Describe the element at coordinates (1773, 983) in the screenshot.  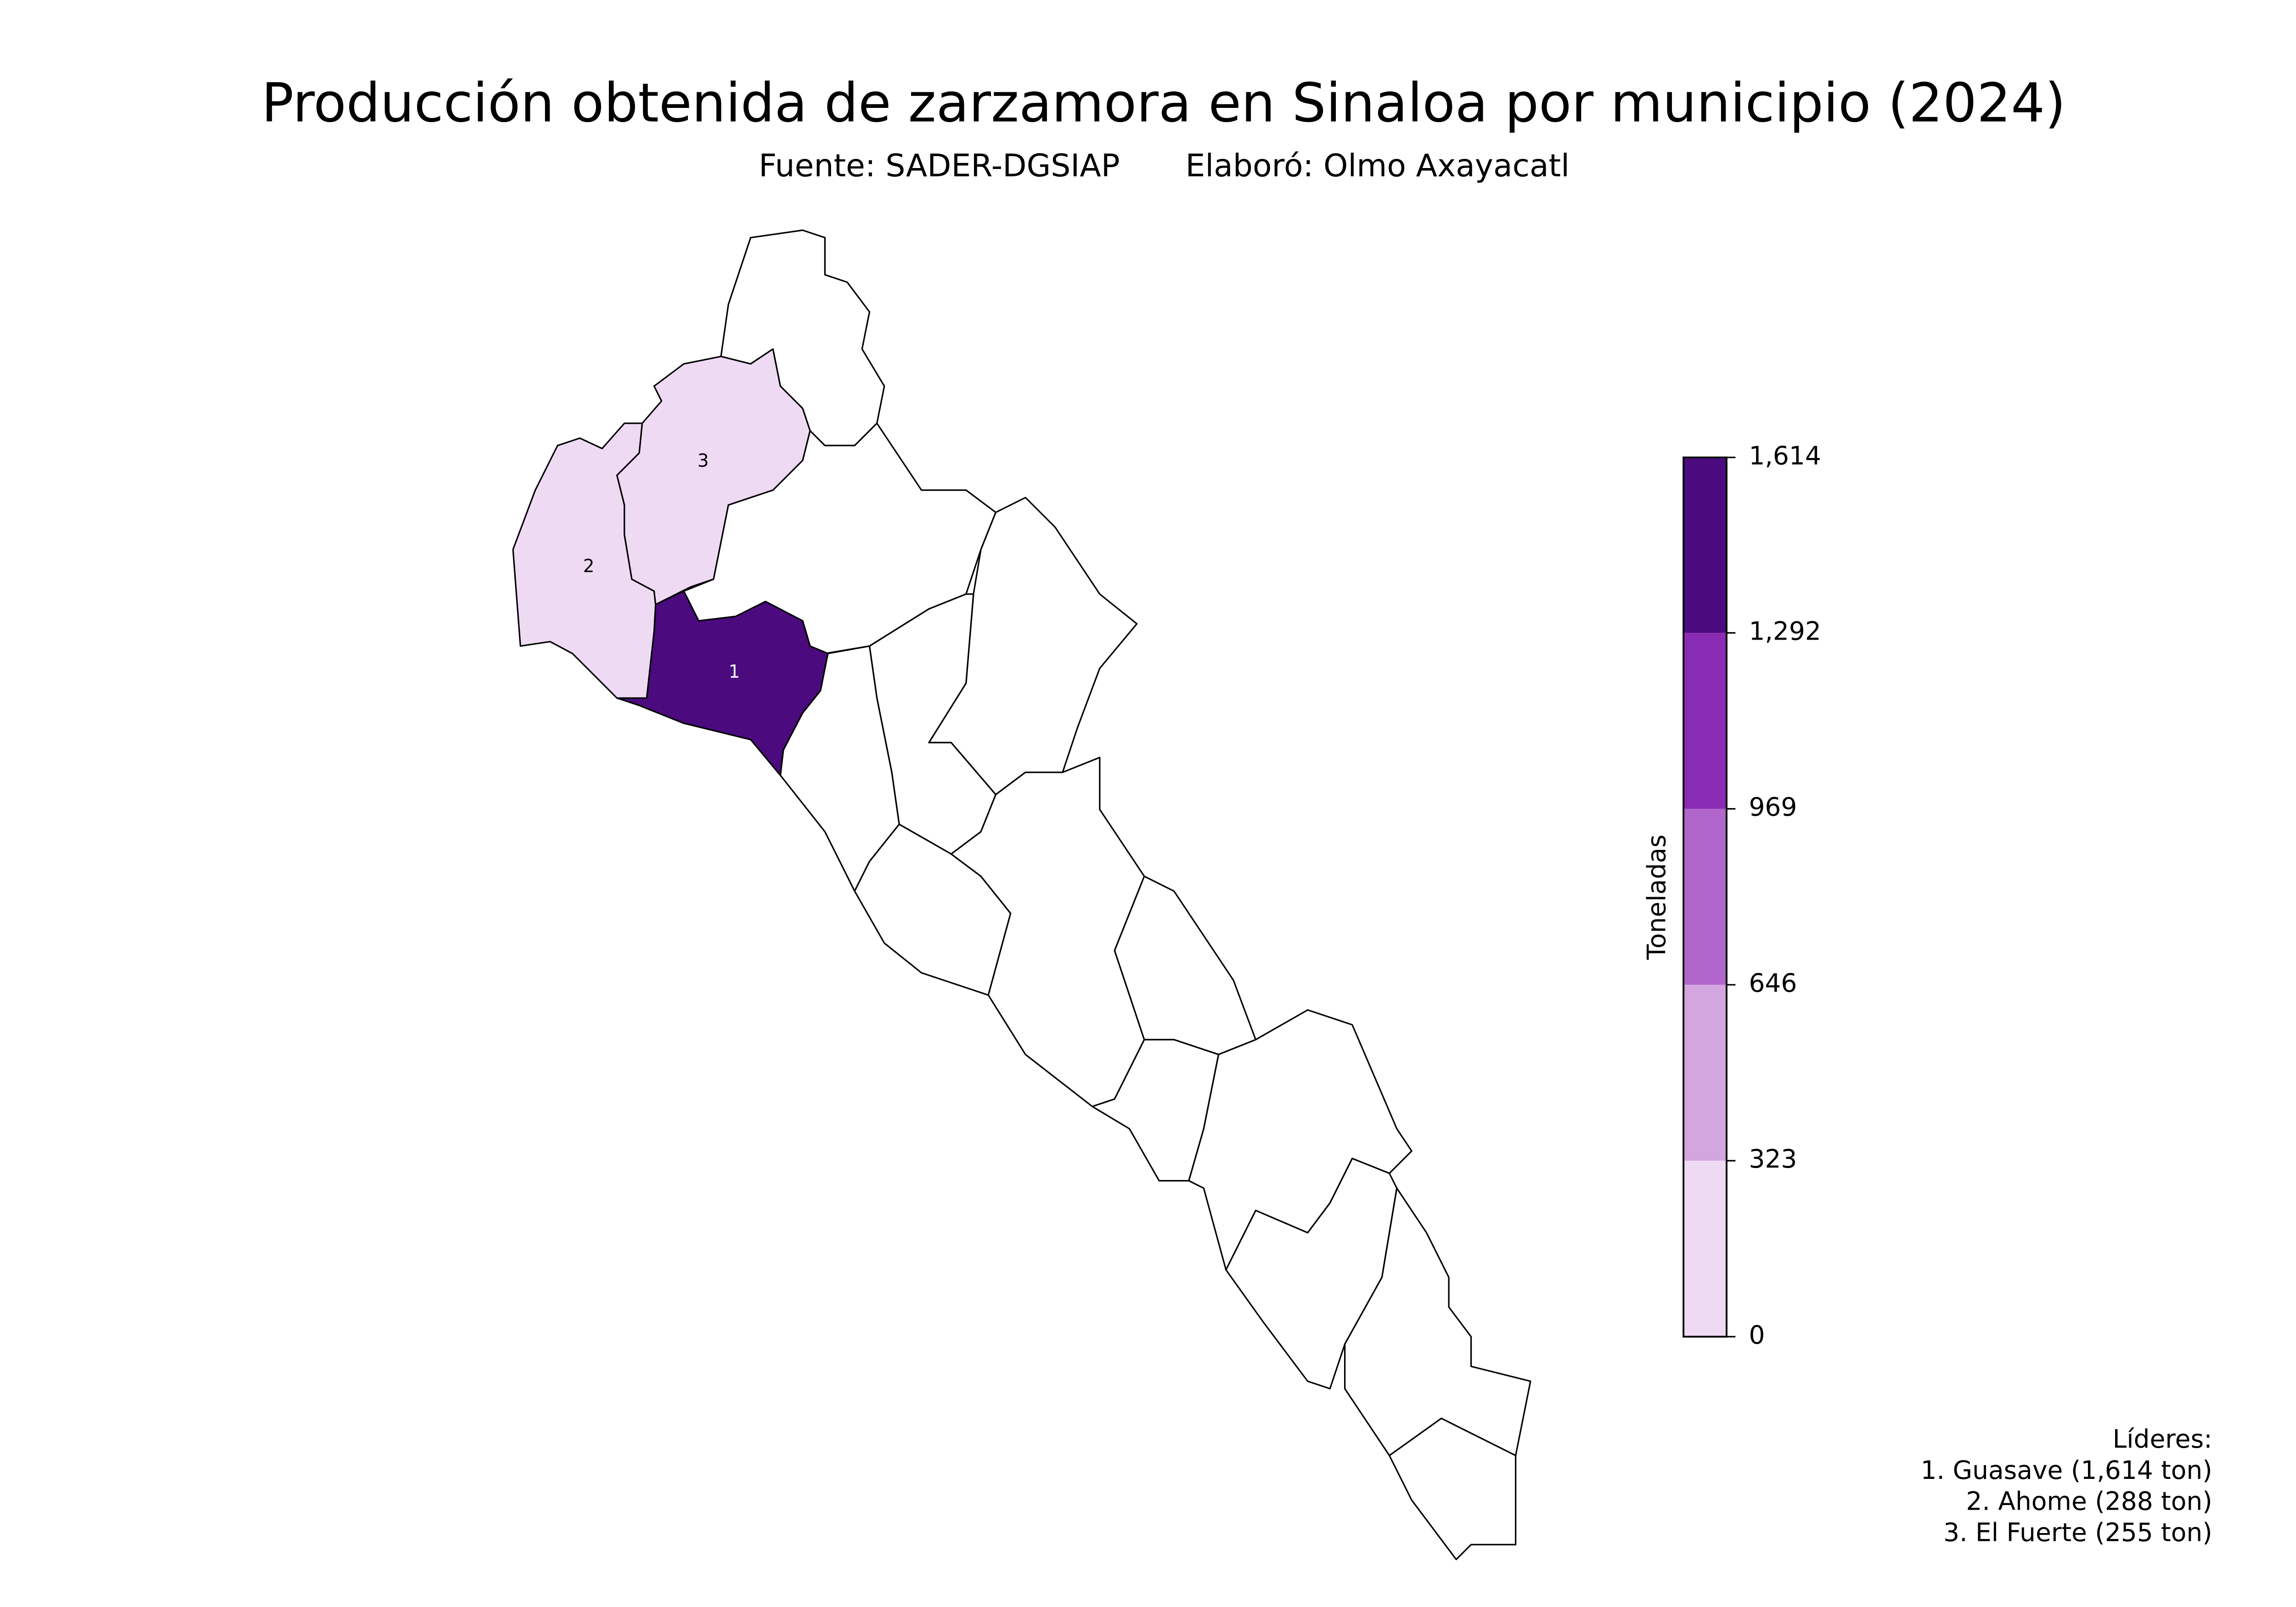
I see `colorbar-tick-label: 646` at that location.